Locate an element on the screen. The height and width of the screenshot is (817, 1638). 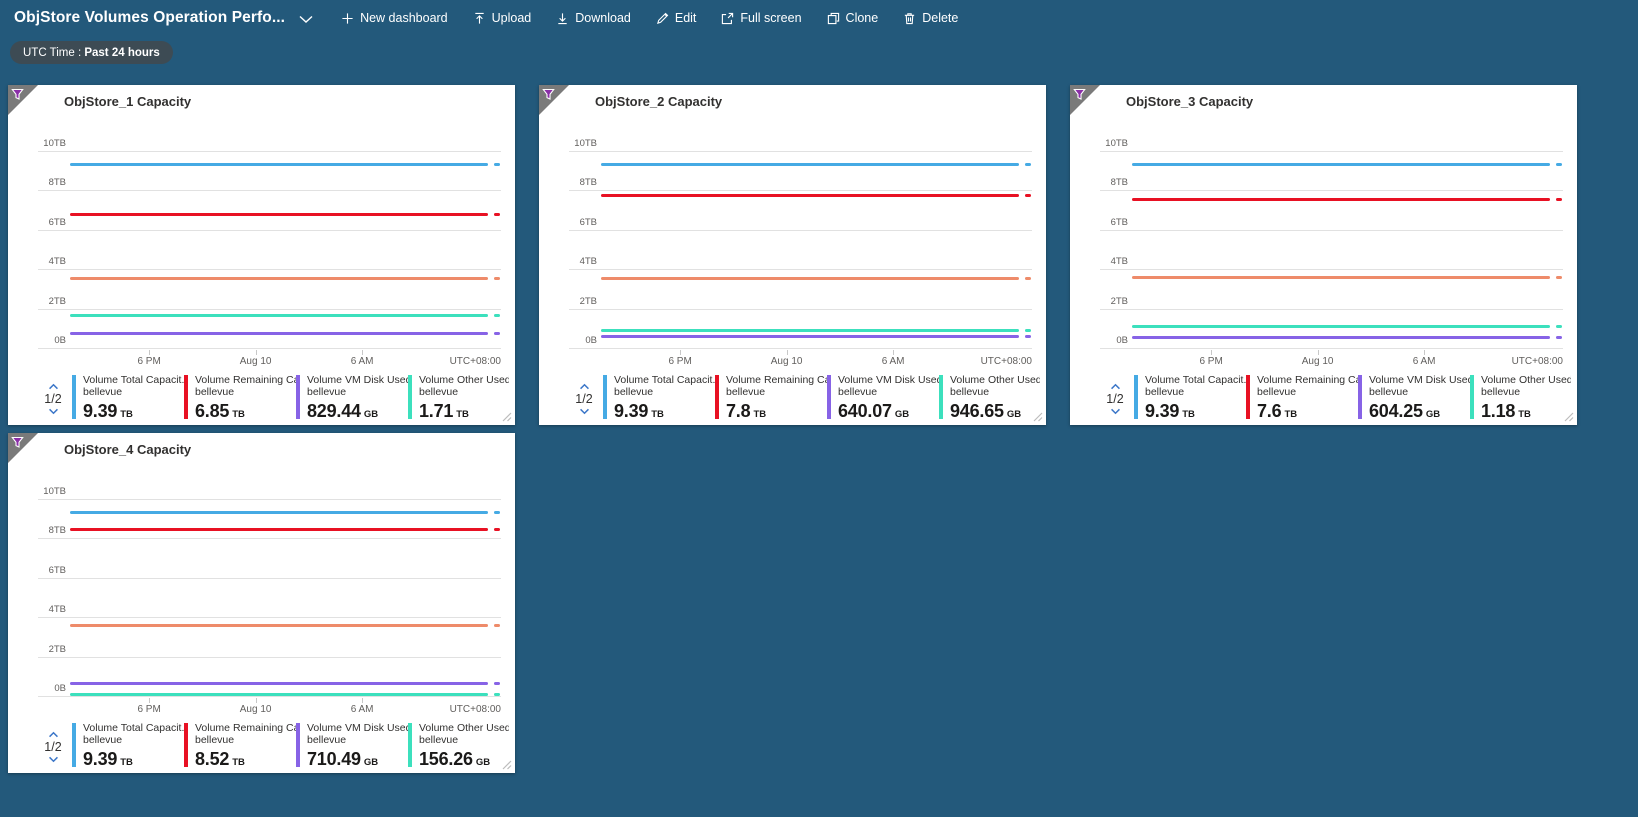
clone-button: Clone is located at coordinates (852, 18).